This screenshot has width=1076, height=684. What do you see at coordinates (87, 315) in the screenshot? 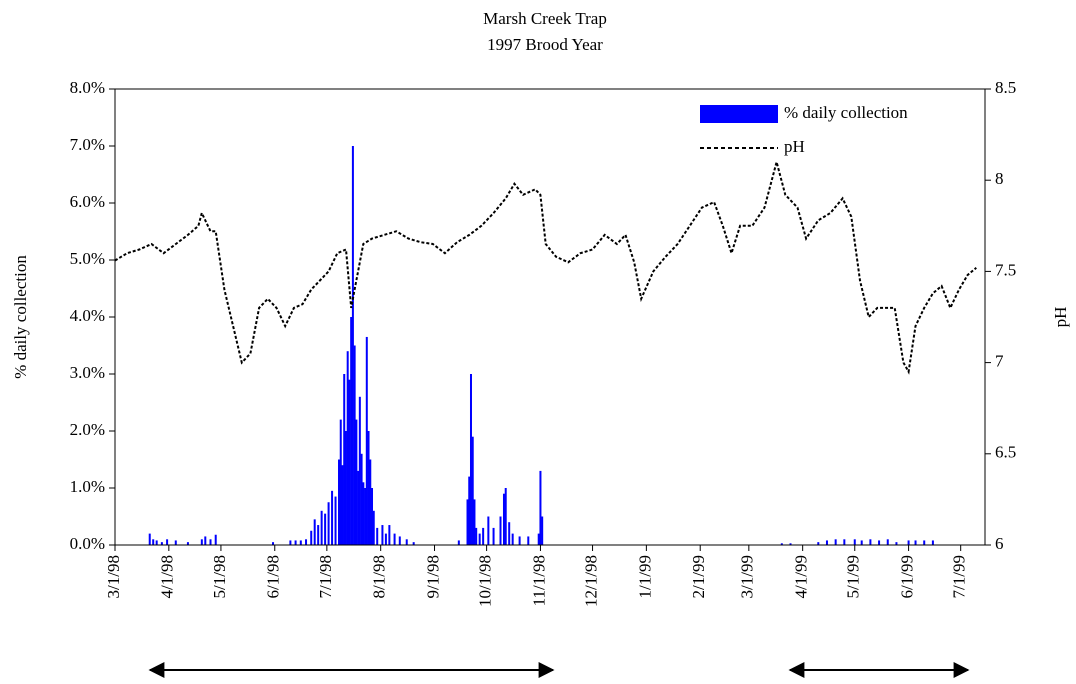
I see `y-tick-label: 4.0%` at bounding box center [87, 315].